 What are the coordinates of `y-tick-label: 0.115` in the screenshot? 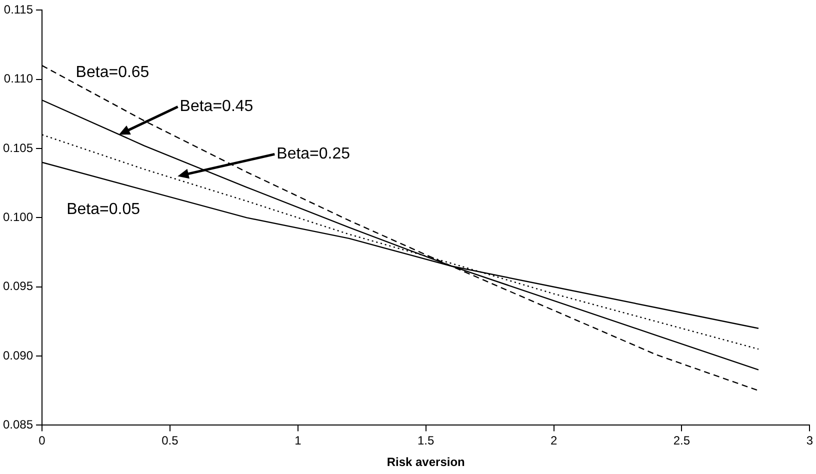 It's located at (19, 9).